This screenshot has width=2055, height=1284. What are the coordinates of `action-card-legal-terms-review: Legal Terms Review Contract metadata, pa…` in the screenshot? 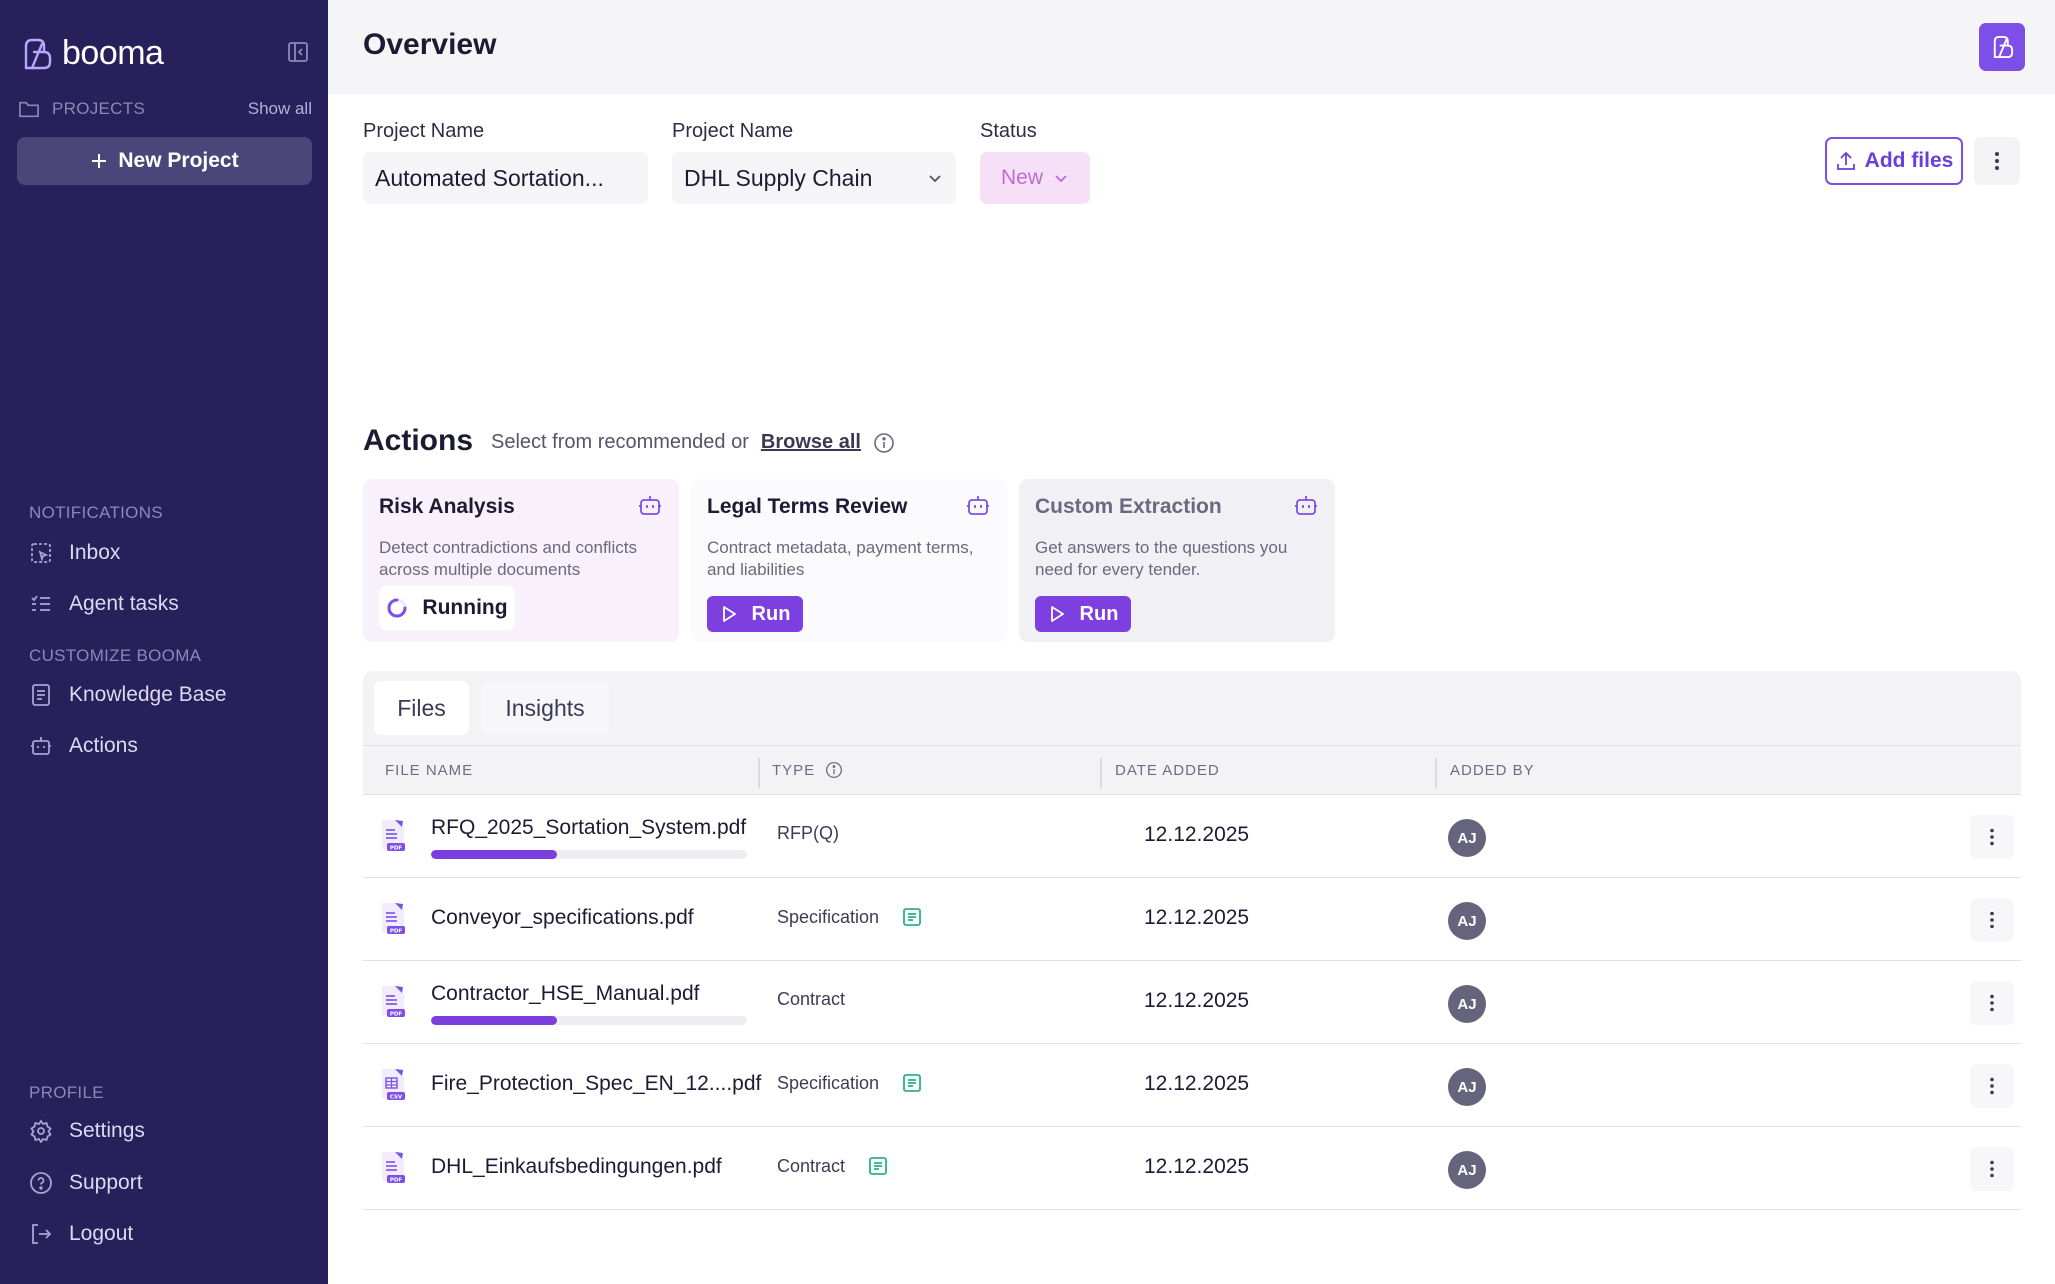 It's located at (849, 560).